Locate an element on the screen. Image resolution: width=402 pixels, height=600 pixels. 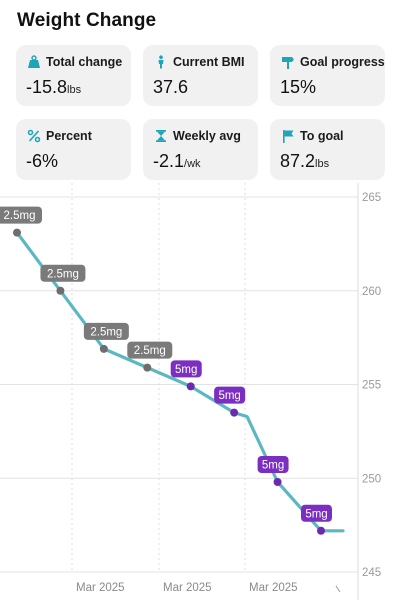
stat-card-weekly-avg: Weekly avg -2.1/wk is located at coordinates (200, 149).